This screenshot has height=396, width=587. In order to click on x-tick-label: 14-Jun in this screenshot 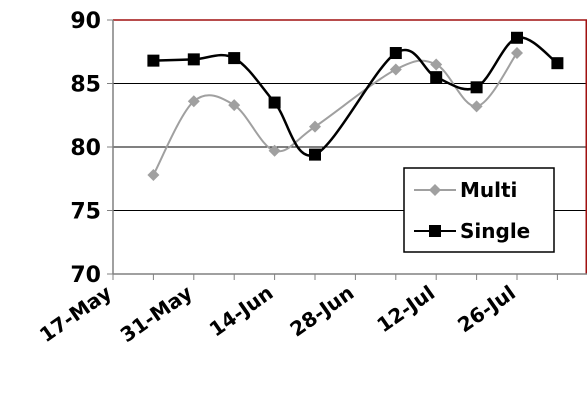, I will do `click(241, 310)`.